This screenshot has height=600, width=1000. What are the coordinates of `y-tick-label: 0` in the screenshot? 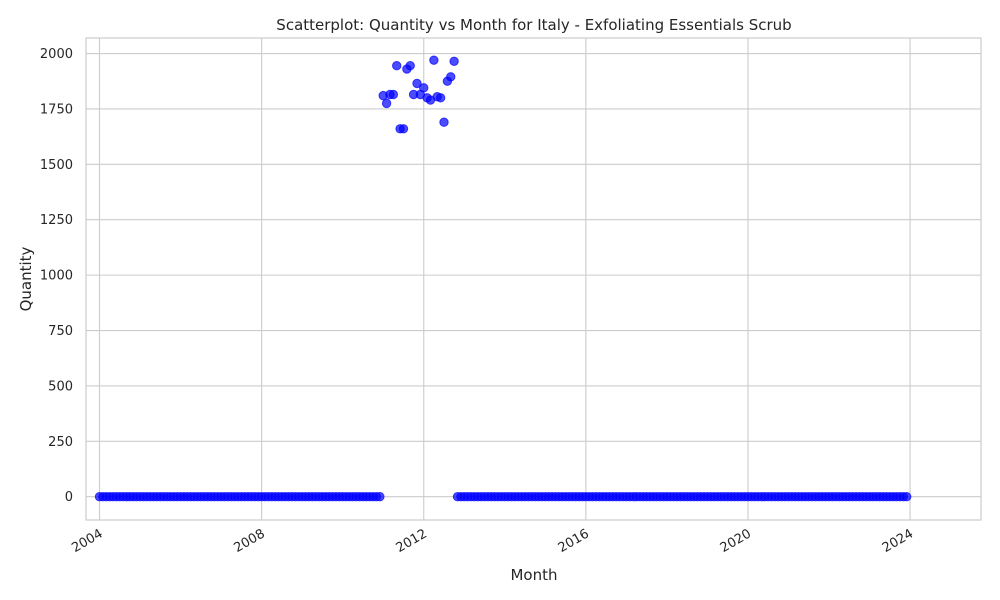 It's located at (69, 497).